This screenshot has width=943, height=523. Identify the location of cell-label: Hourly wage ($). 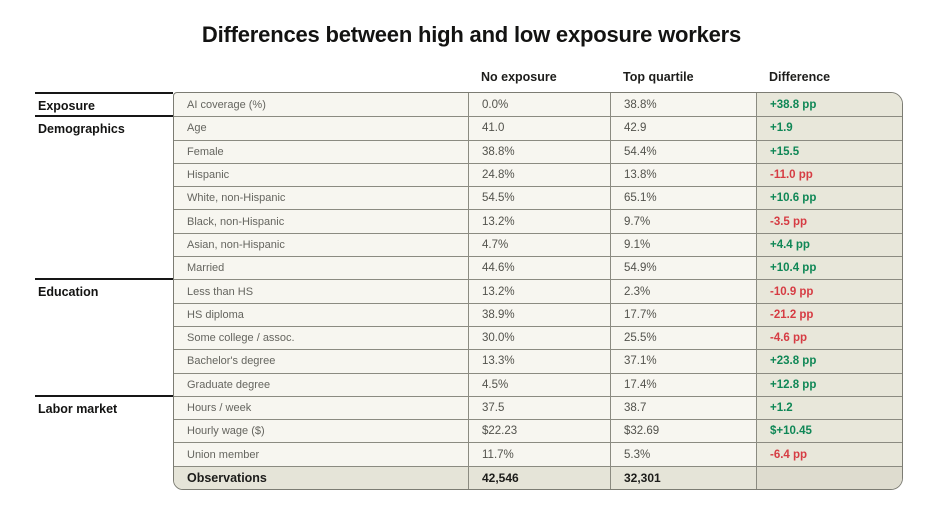
(226, 431).